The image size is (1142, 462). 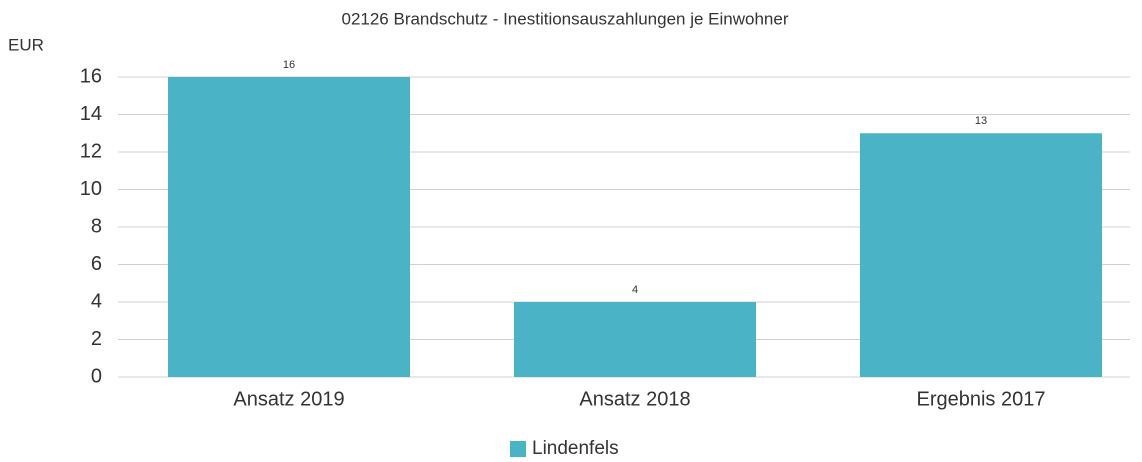 I want to click on data-label: 16, so click(x=289, y=65).